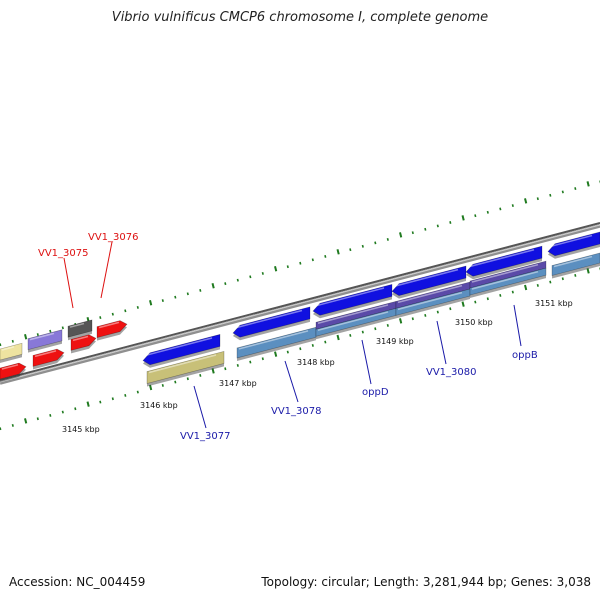 The width and height of the screenshot is (600, 600). Describe the element at coordinates (525, 355) in the screenshot. I see `gene-label: oppB` at that location.